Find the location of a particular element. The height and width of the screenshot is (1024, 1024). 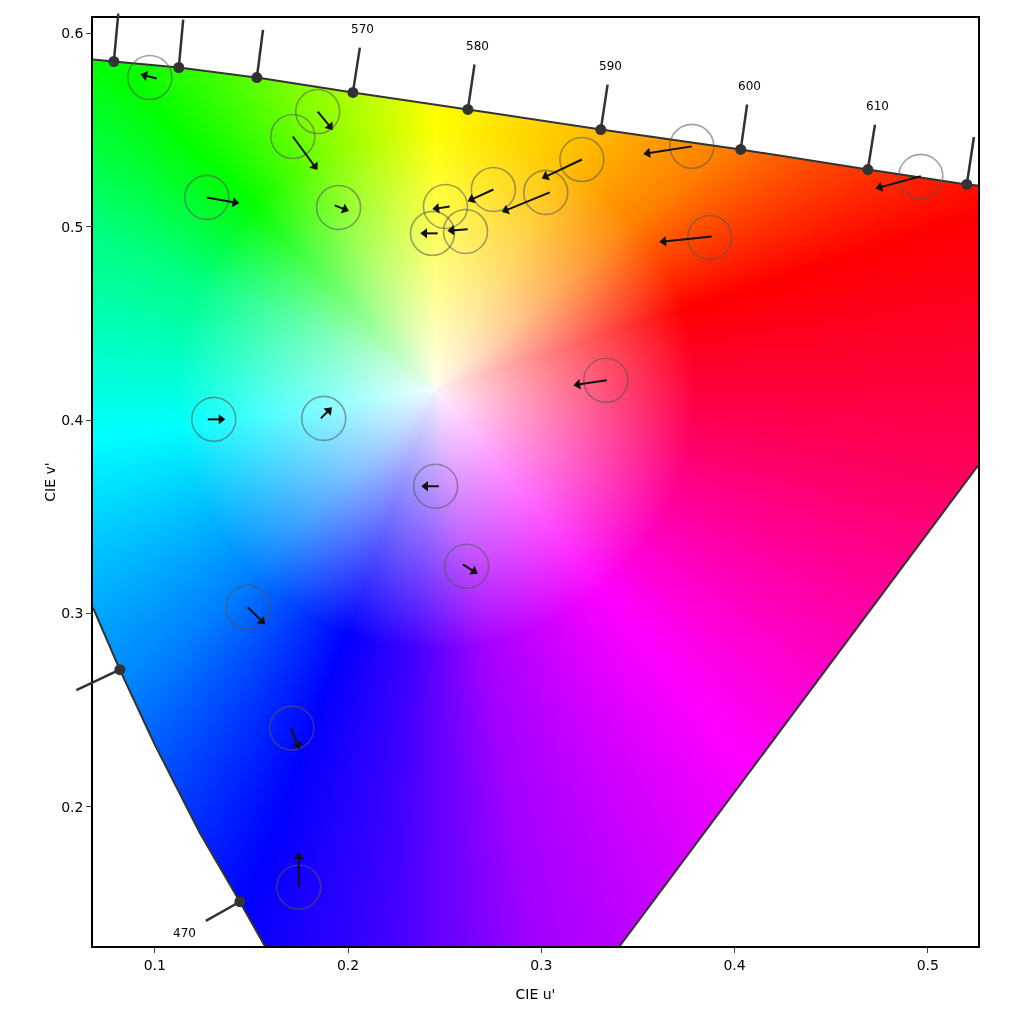

x-axis-title: CIE u' is located at coordinates (535, 993).